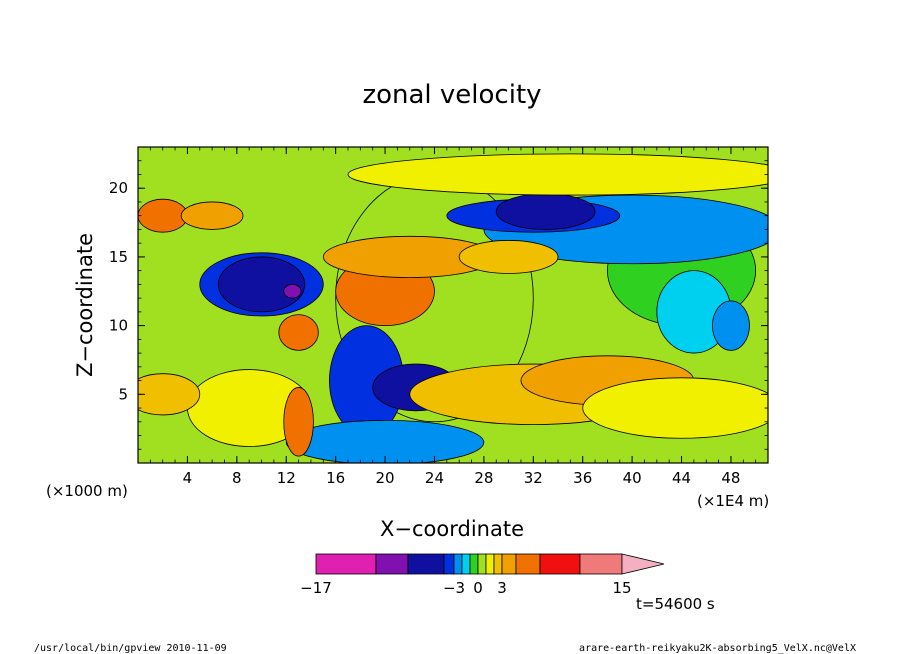 The width and height of the screenshot is (904, 654). I want to click on x-tick-label: 36, so click(582, 478).